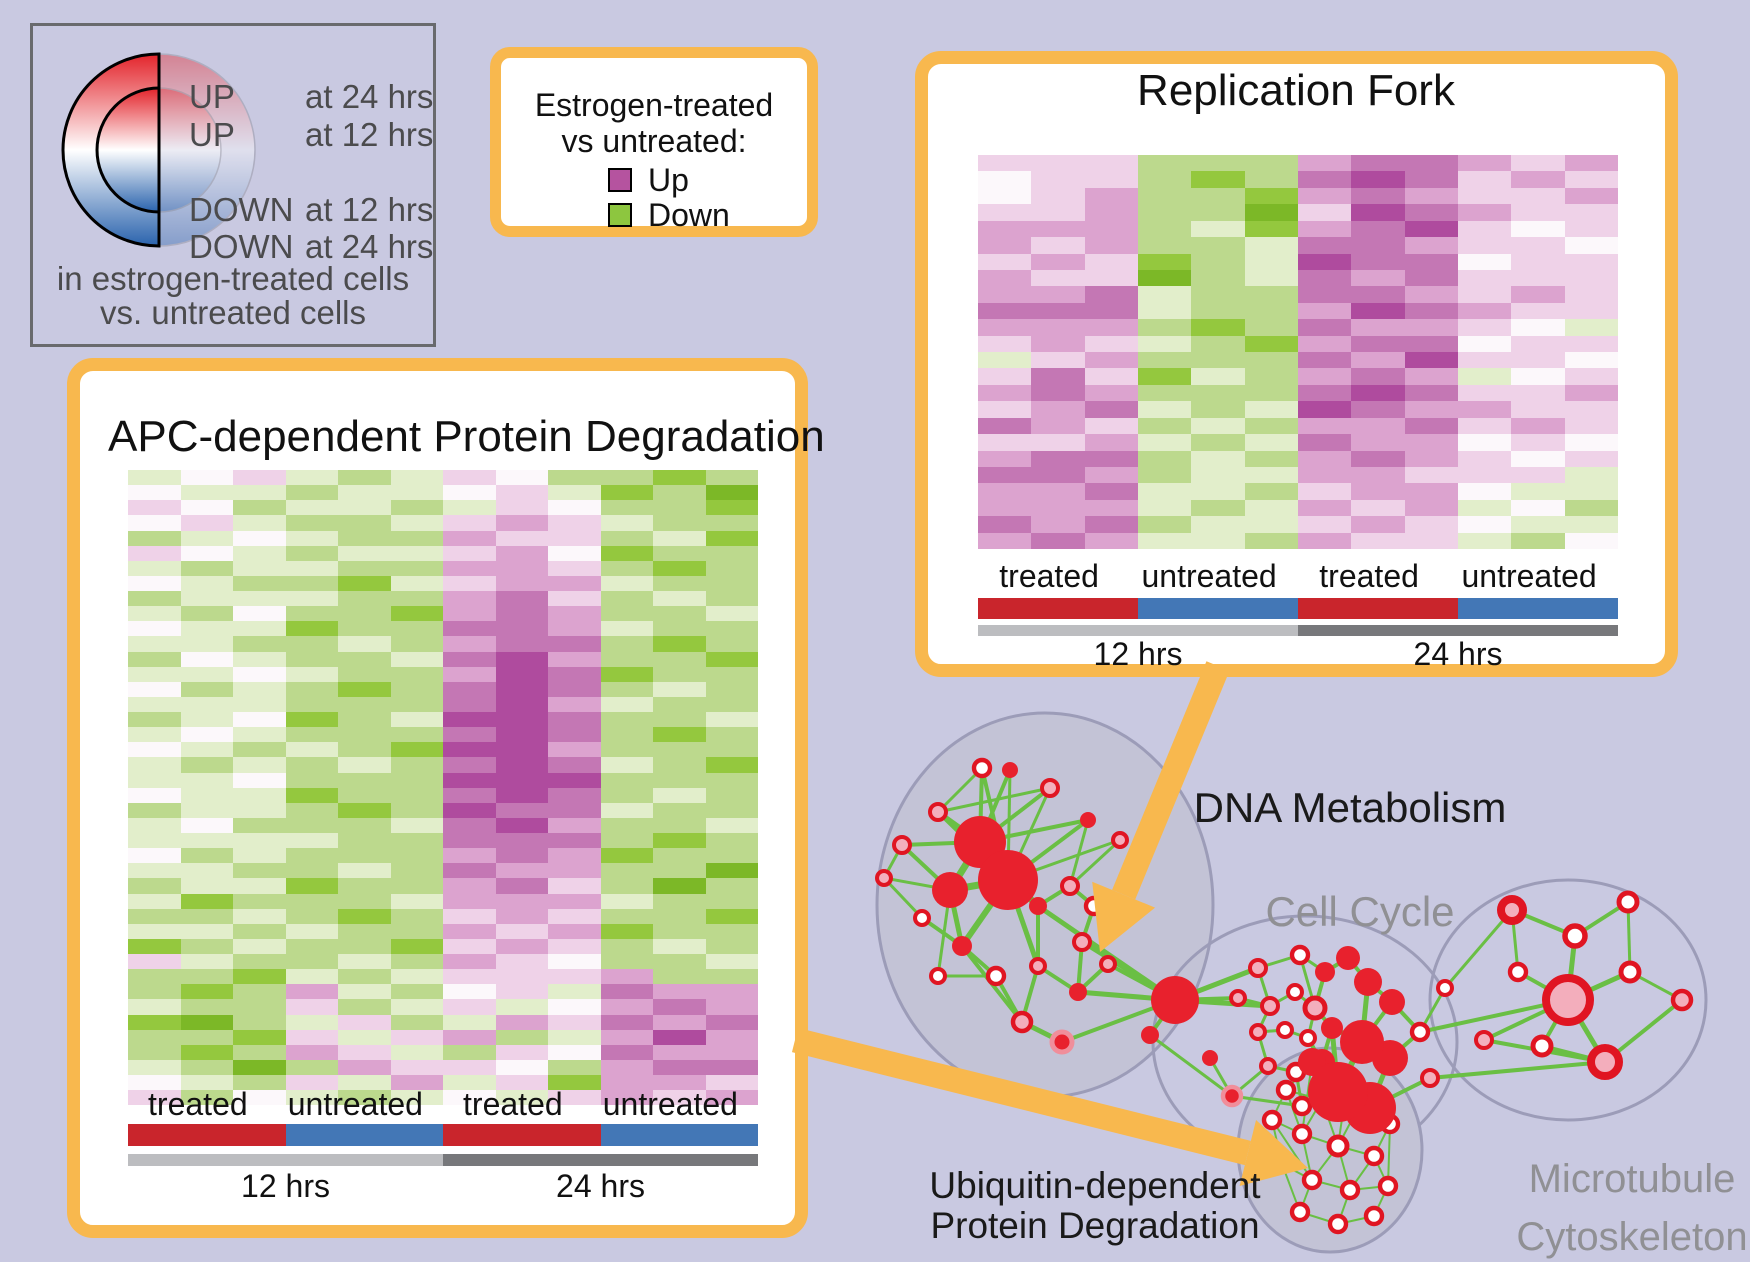 The image size is (1750, 1279). Describe the element at coordinates (355, 1104) in the screenshot. I see `condition-label: untreated` at that location.